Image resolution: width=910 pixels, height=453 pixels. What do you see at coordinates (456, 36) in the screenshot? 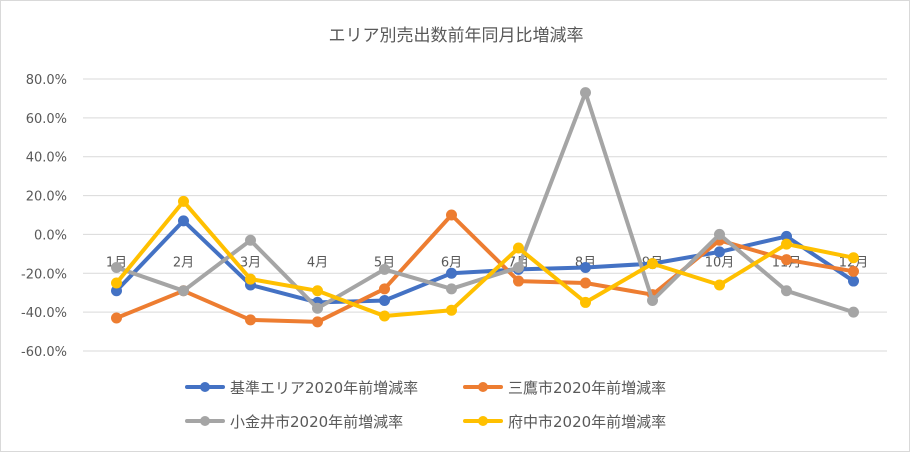
I see `chart-title: エリア別売出数前年同月比増減率` at bounding box center [456, 36].